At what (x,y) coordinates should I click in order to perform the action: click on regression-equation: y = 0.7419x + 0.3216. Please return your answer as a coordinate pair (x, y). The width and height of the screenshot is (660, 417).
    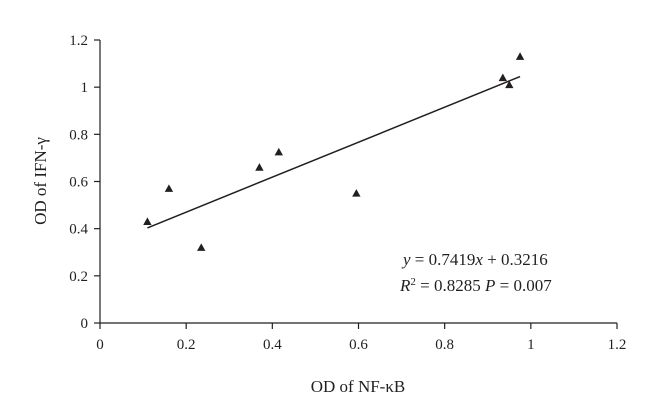
    Looking at the image, I should click on (474, 259).